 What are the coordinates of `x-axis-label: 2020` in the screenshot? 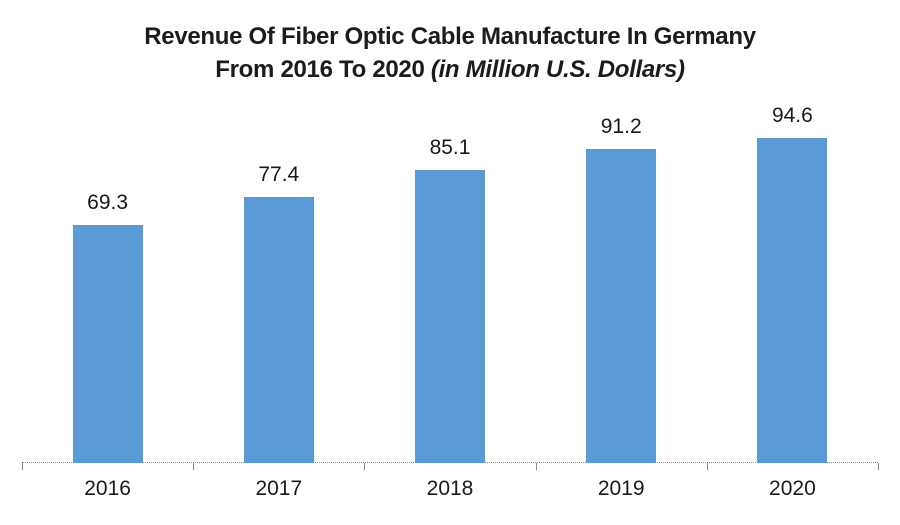 It's located at (792, 488).